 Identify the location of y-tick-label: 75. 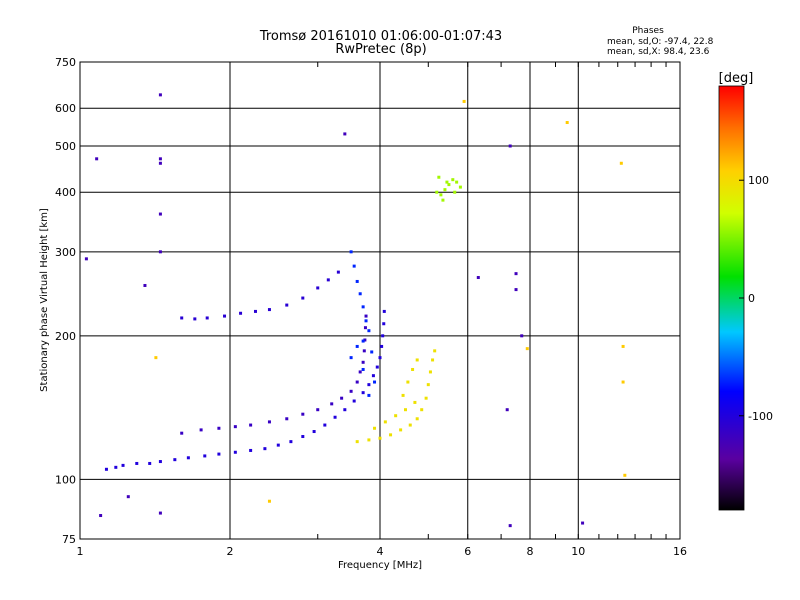
(69, 539).